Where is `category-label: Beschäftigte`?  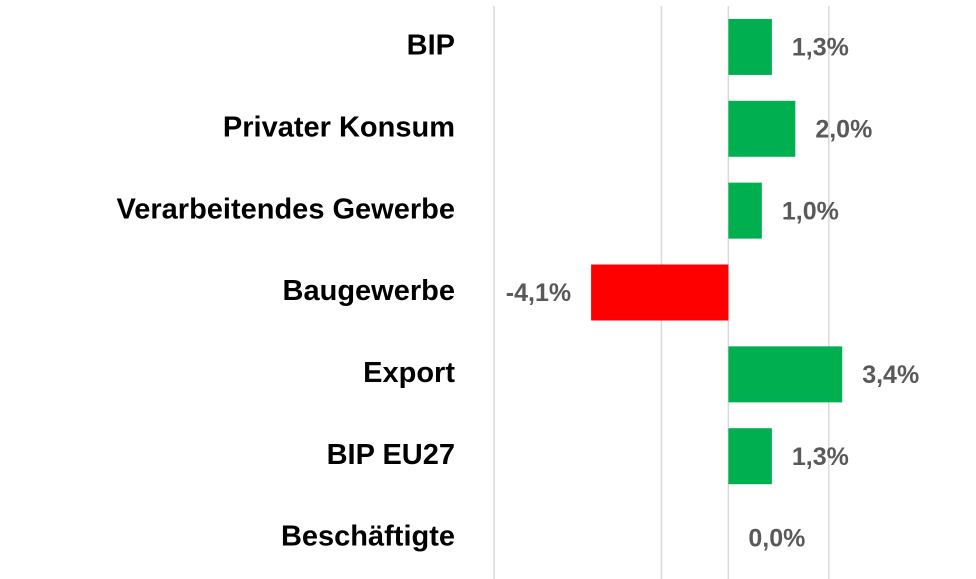
category-label: Beschäftigte is located at coordinates (368, 537).